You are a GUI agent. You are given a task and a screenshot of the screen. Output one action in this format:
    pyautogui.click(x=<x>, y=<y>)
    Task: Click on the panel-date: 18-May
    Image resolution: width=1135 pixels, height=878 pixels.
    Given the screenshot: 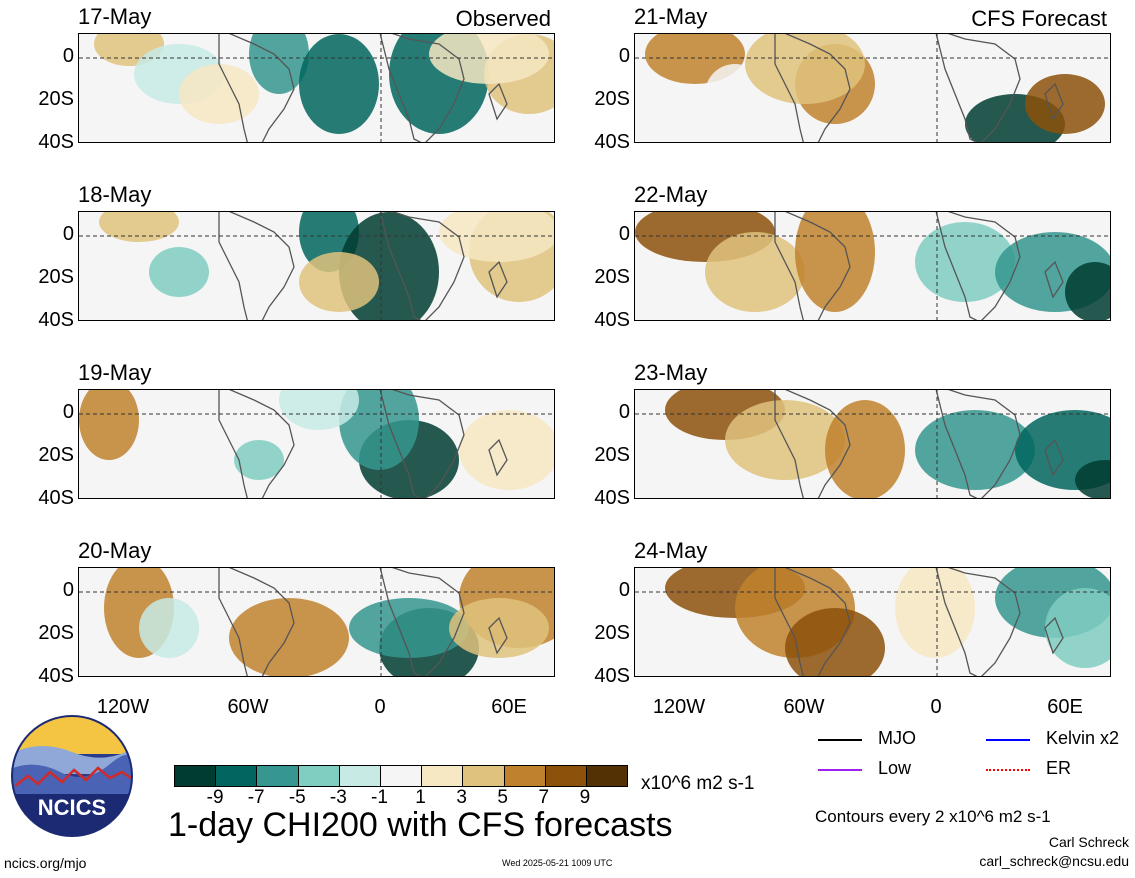 What is the action you would take?
    pyautogui.click(x=115, y=194)
    